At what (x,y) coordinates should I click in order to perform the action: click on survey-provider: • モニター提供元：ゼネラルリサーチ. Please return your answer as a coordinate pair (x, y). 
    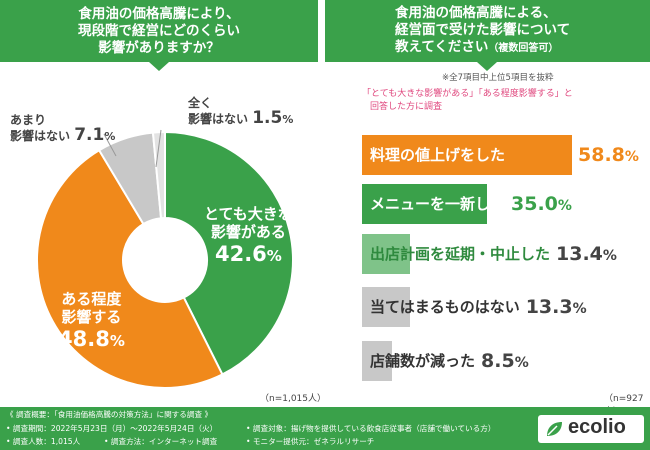
    Looking at the image, I should click on (310, 441).